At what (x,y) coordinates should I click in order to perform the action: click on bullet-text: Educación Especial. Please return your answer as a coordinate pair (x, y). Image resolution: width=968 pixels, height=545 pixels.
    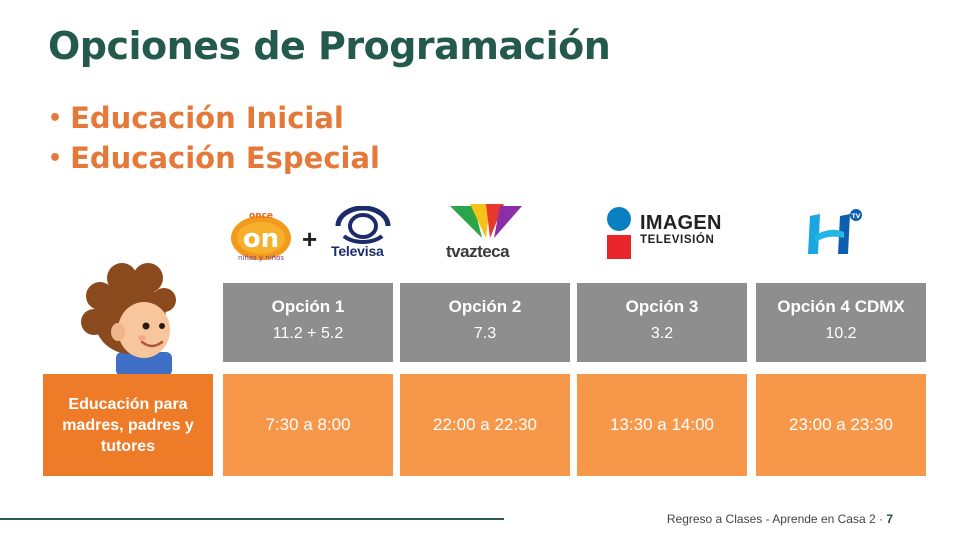
    Looking at the image, I should click on (225, 158).